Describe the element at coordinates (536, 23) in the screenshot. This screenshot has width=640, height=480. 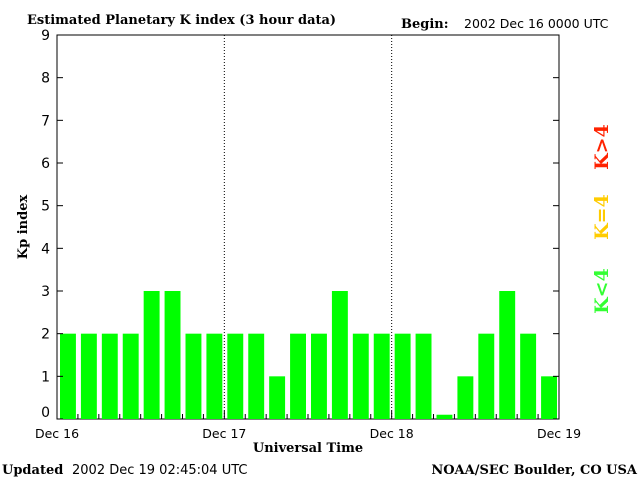
I see `begin-value: 2002 Dec 16 0000 UTC` at that location.